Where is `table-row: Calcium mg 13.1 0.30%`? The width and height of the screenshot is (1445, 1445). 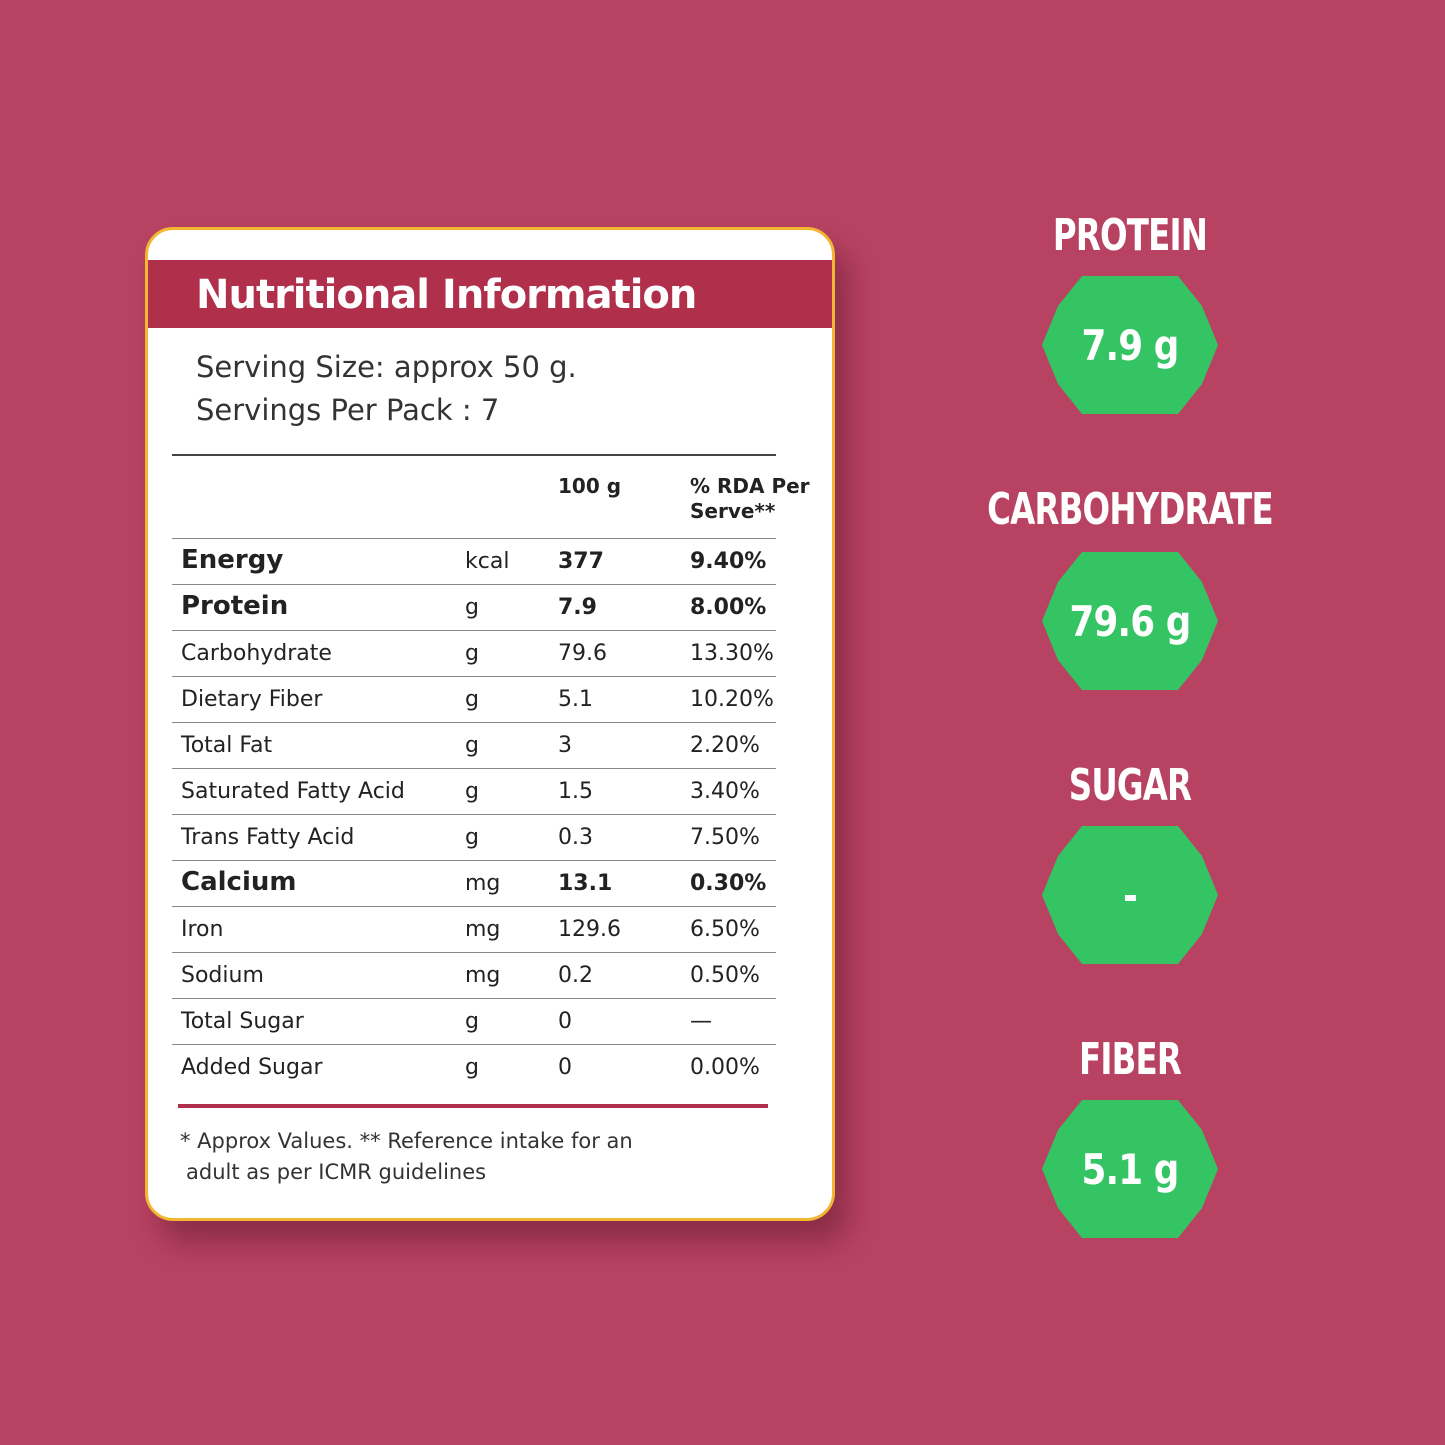
table-row: Calcium mg 13.1 0.30% is located at coordinates (474, 883).